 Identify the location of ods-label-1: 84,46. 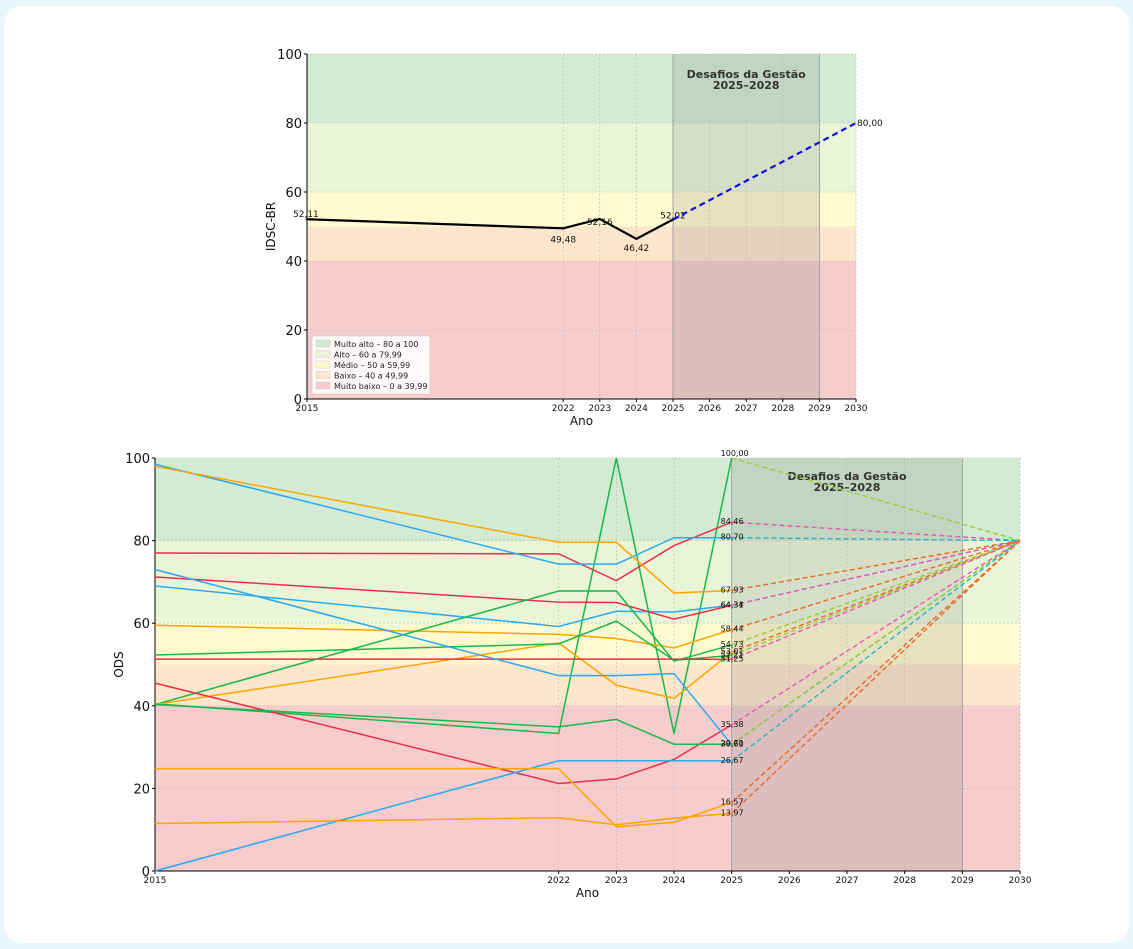
(732, 521).